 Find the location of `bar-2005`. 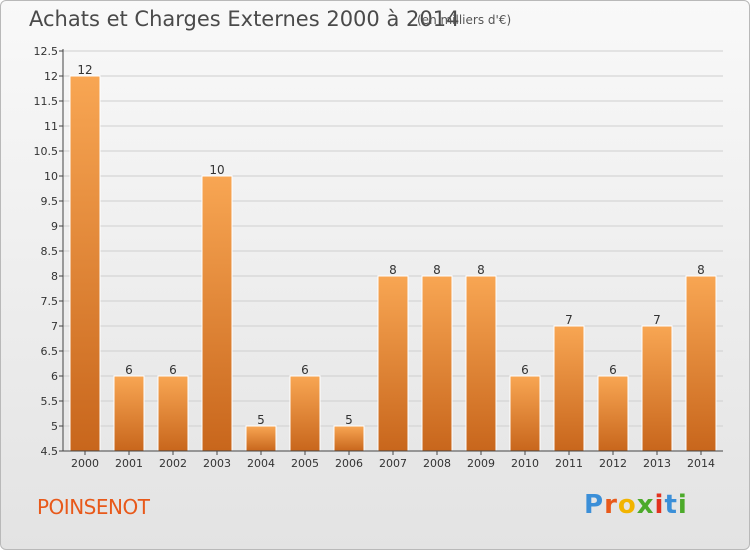

bar-2005 is located at coordinates (305, 413).